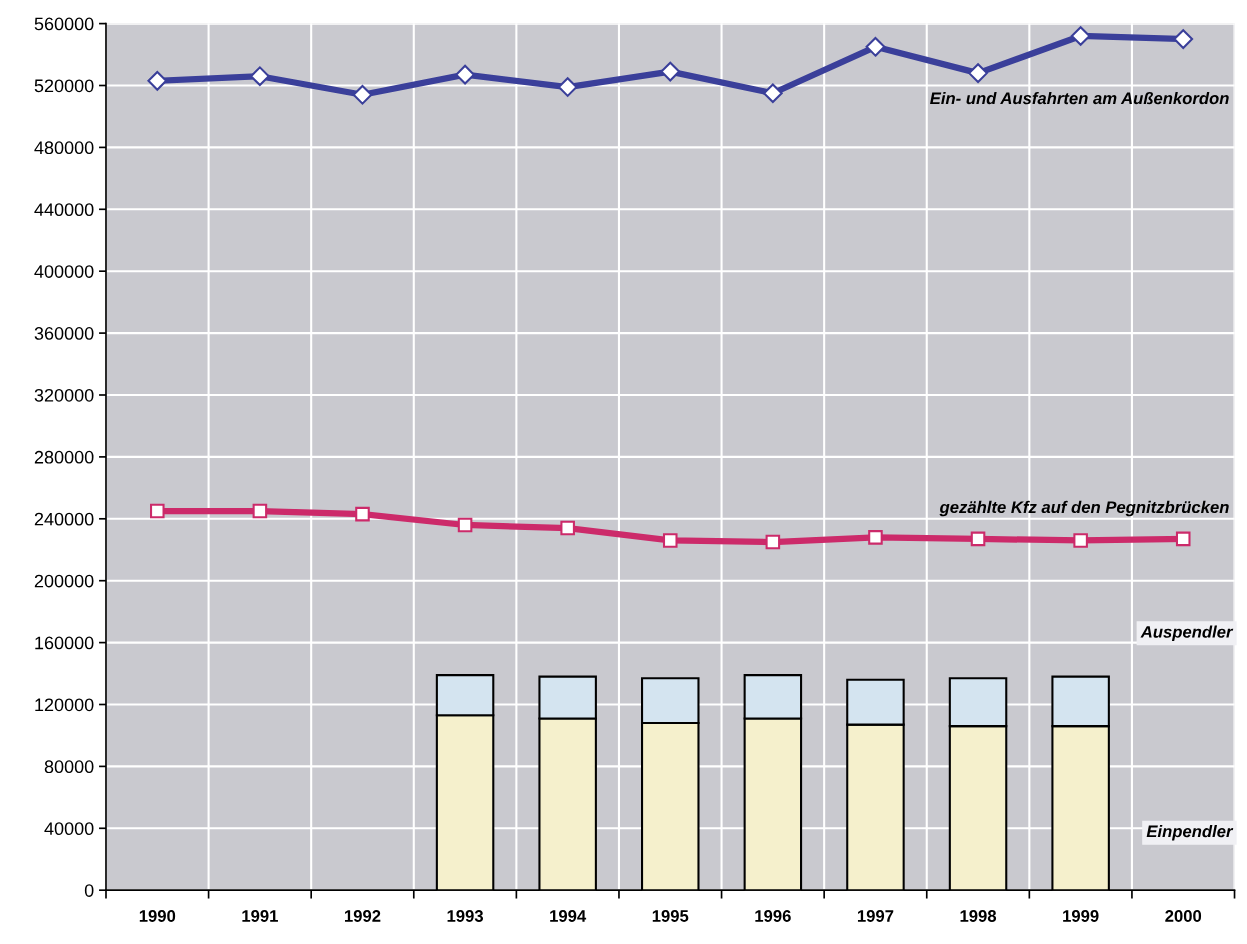 This screenshot has height=944, width=1247. Describe the element at coordinates (773, 916) in the screenshot. I see `x-tick-label: 1996` at that location.